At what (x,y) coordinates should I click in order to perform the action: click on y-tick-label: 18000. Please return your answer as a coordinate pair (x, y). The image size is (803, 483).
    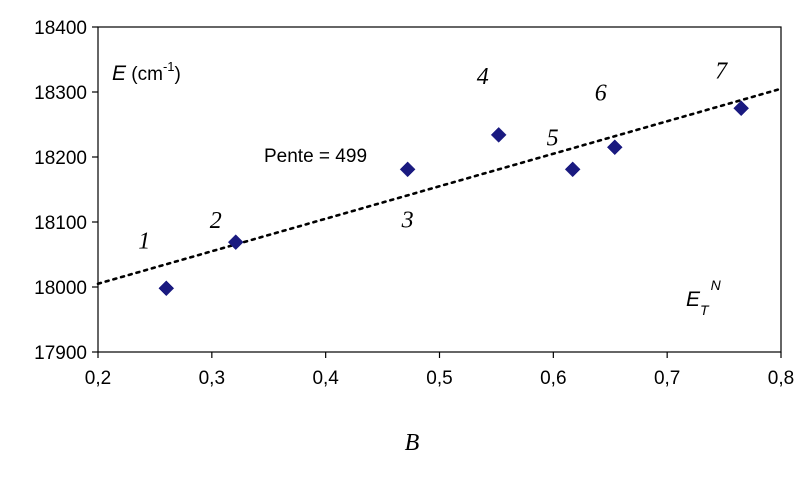
    Looking at the image, I should click on (60, 288).